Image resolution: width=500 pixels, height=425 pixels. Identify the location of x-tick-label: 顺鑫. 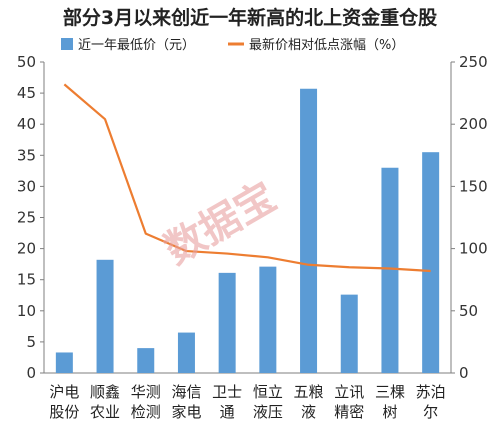
(105, 392).